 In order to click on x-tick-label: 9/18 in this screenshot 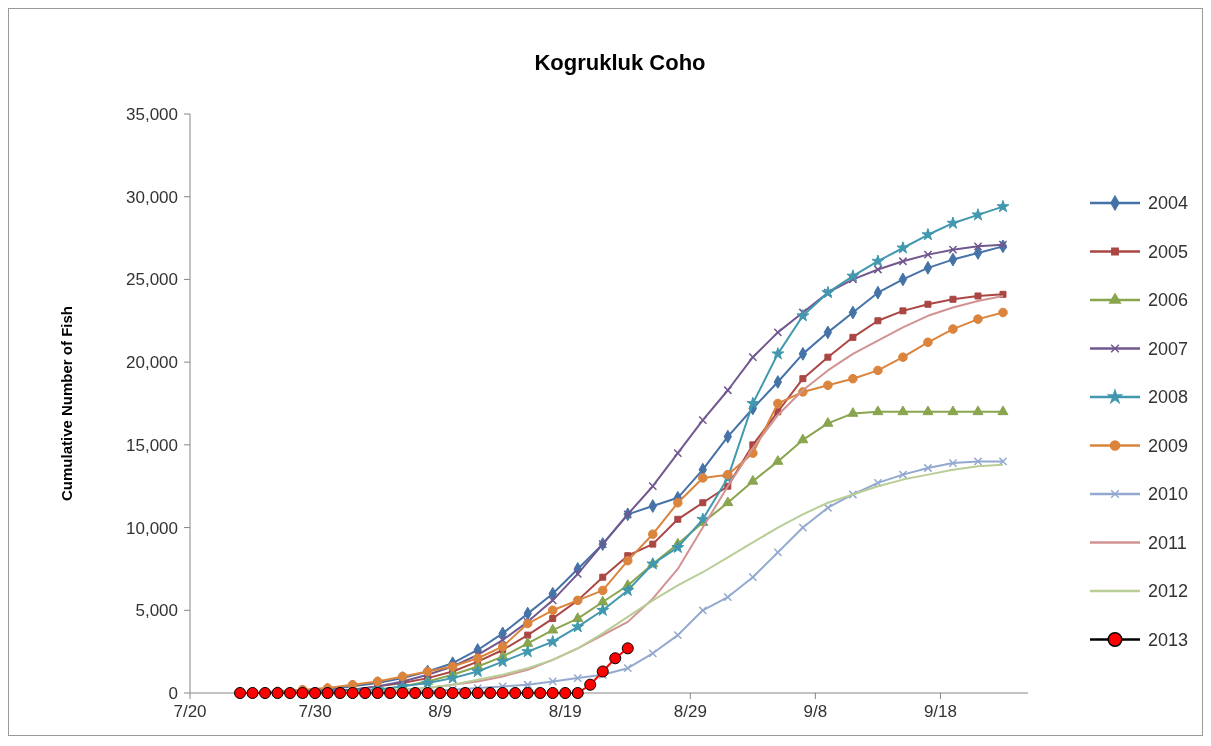, I will do `click(940, 711)`.